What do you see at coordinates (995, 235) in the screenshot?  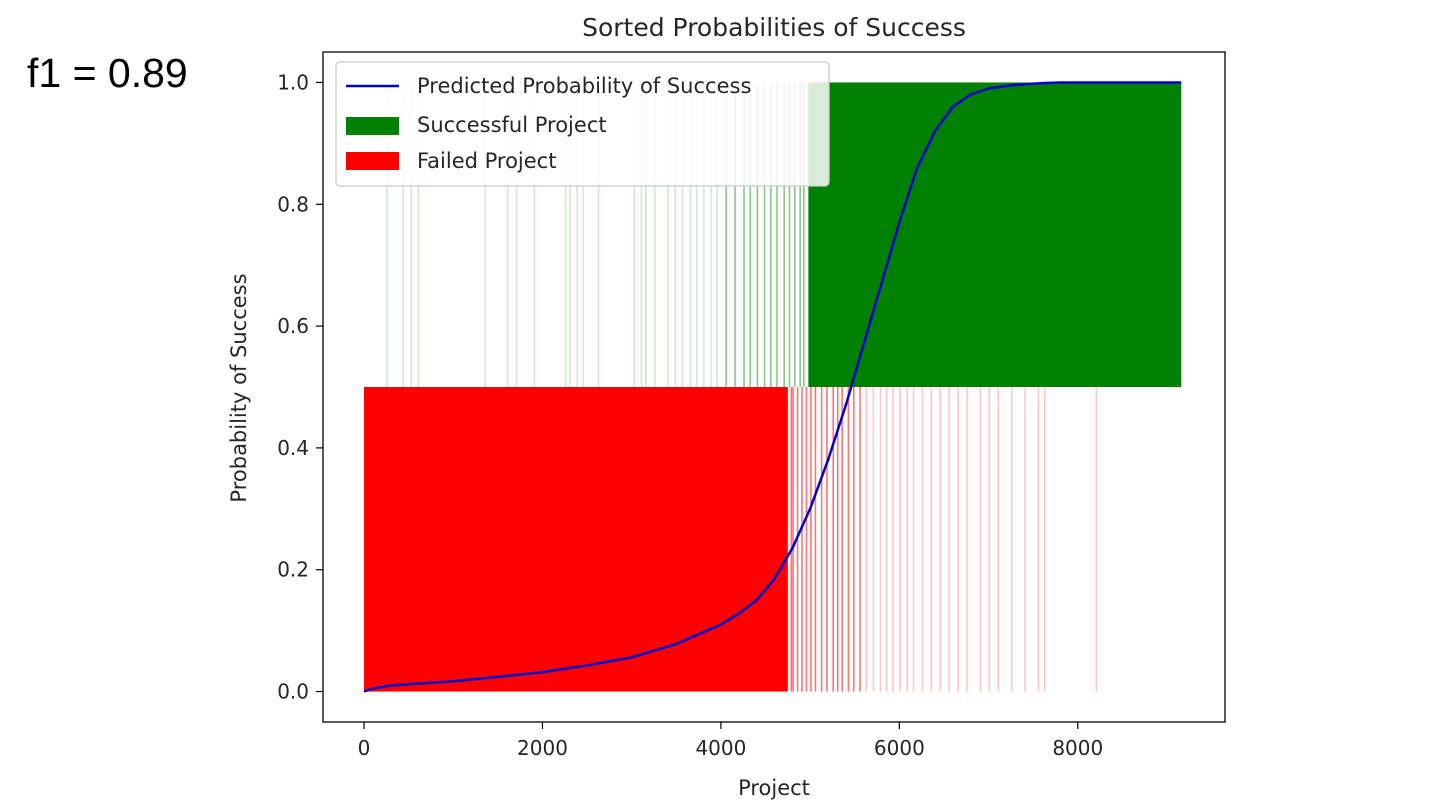 I see `successful-bar-block` at bounding box center [995, 235].